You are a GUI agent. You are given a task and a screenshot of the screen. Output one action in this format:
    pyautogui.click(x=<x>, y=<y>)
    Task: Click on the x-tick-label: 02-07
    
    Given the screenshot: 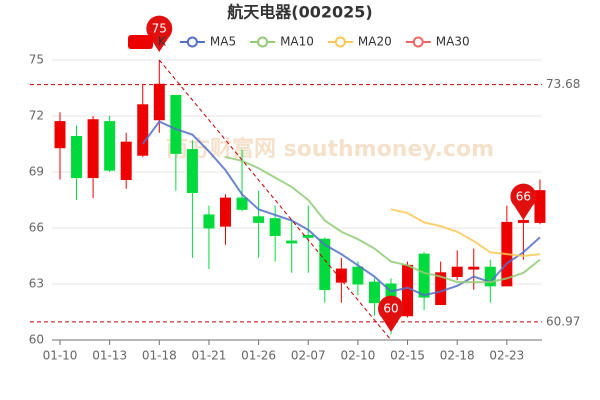 What is the action you would take?
    pyautogui.click(x=308, y=356)
    